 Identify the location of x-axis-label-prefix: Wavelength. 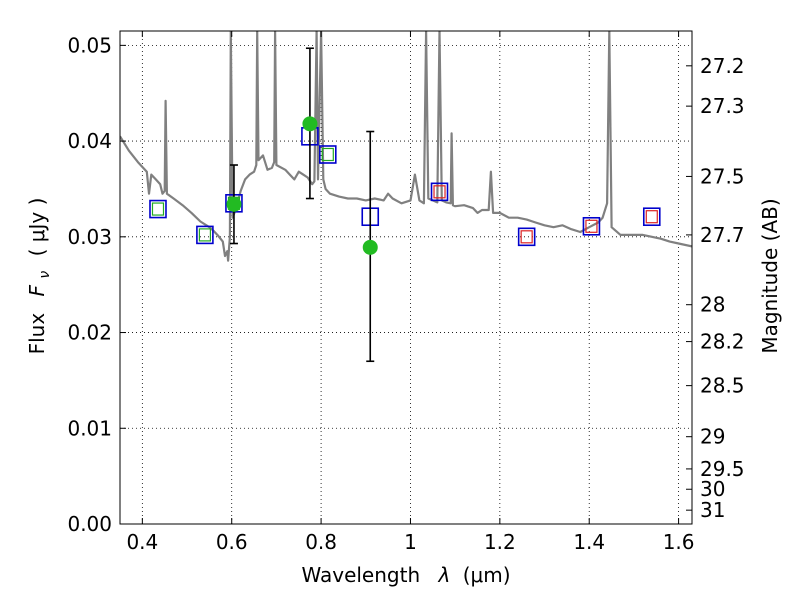
(360, 575).